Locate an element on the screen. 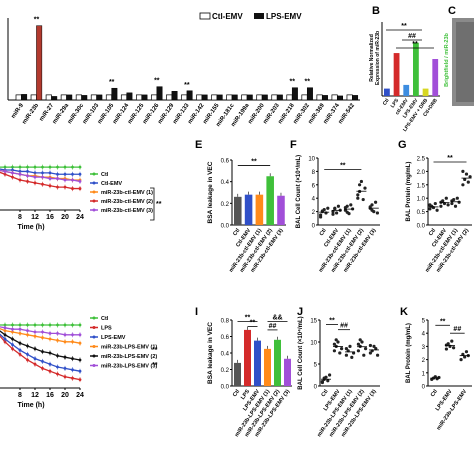 The image size is (474, 474). legend-label: LPS-EMV is located at coordinates (113, 338).